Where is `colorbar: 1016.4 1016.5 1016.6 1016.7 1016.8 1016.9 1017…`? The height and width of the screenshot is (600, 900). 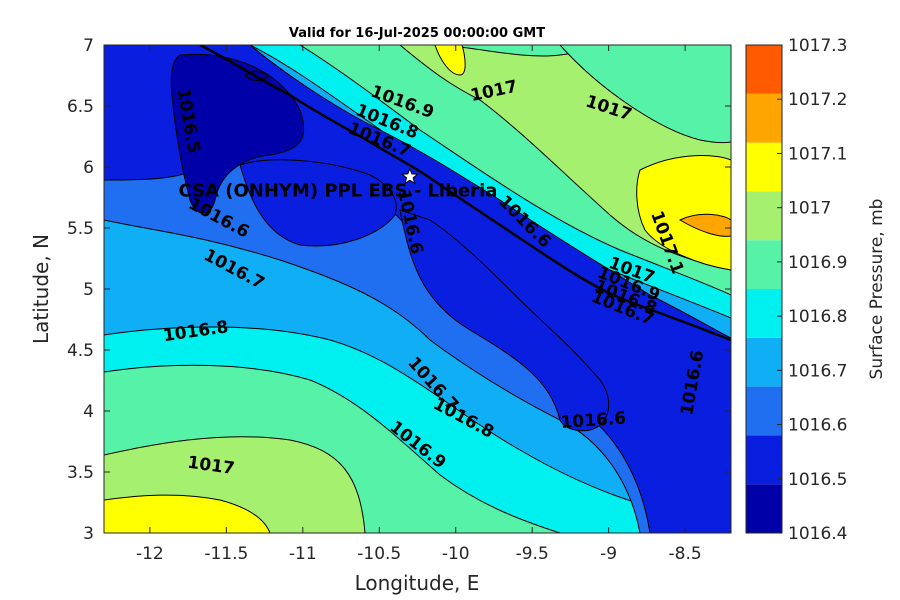
colorbar: 1016.4 1016.5 1016.6 1016.7 1016.8 1016.9 1017… is located at coordinates (796, 290).